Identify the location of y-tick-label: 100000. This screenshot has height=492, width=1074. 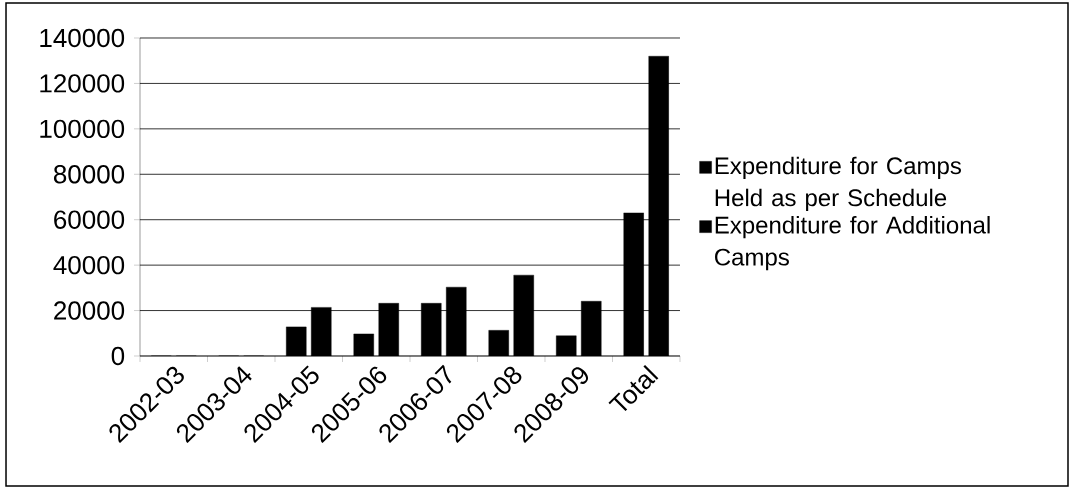
(82, 129).